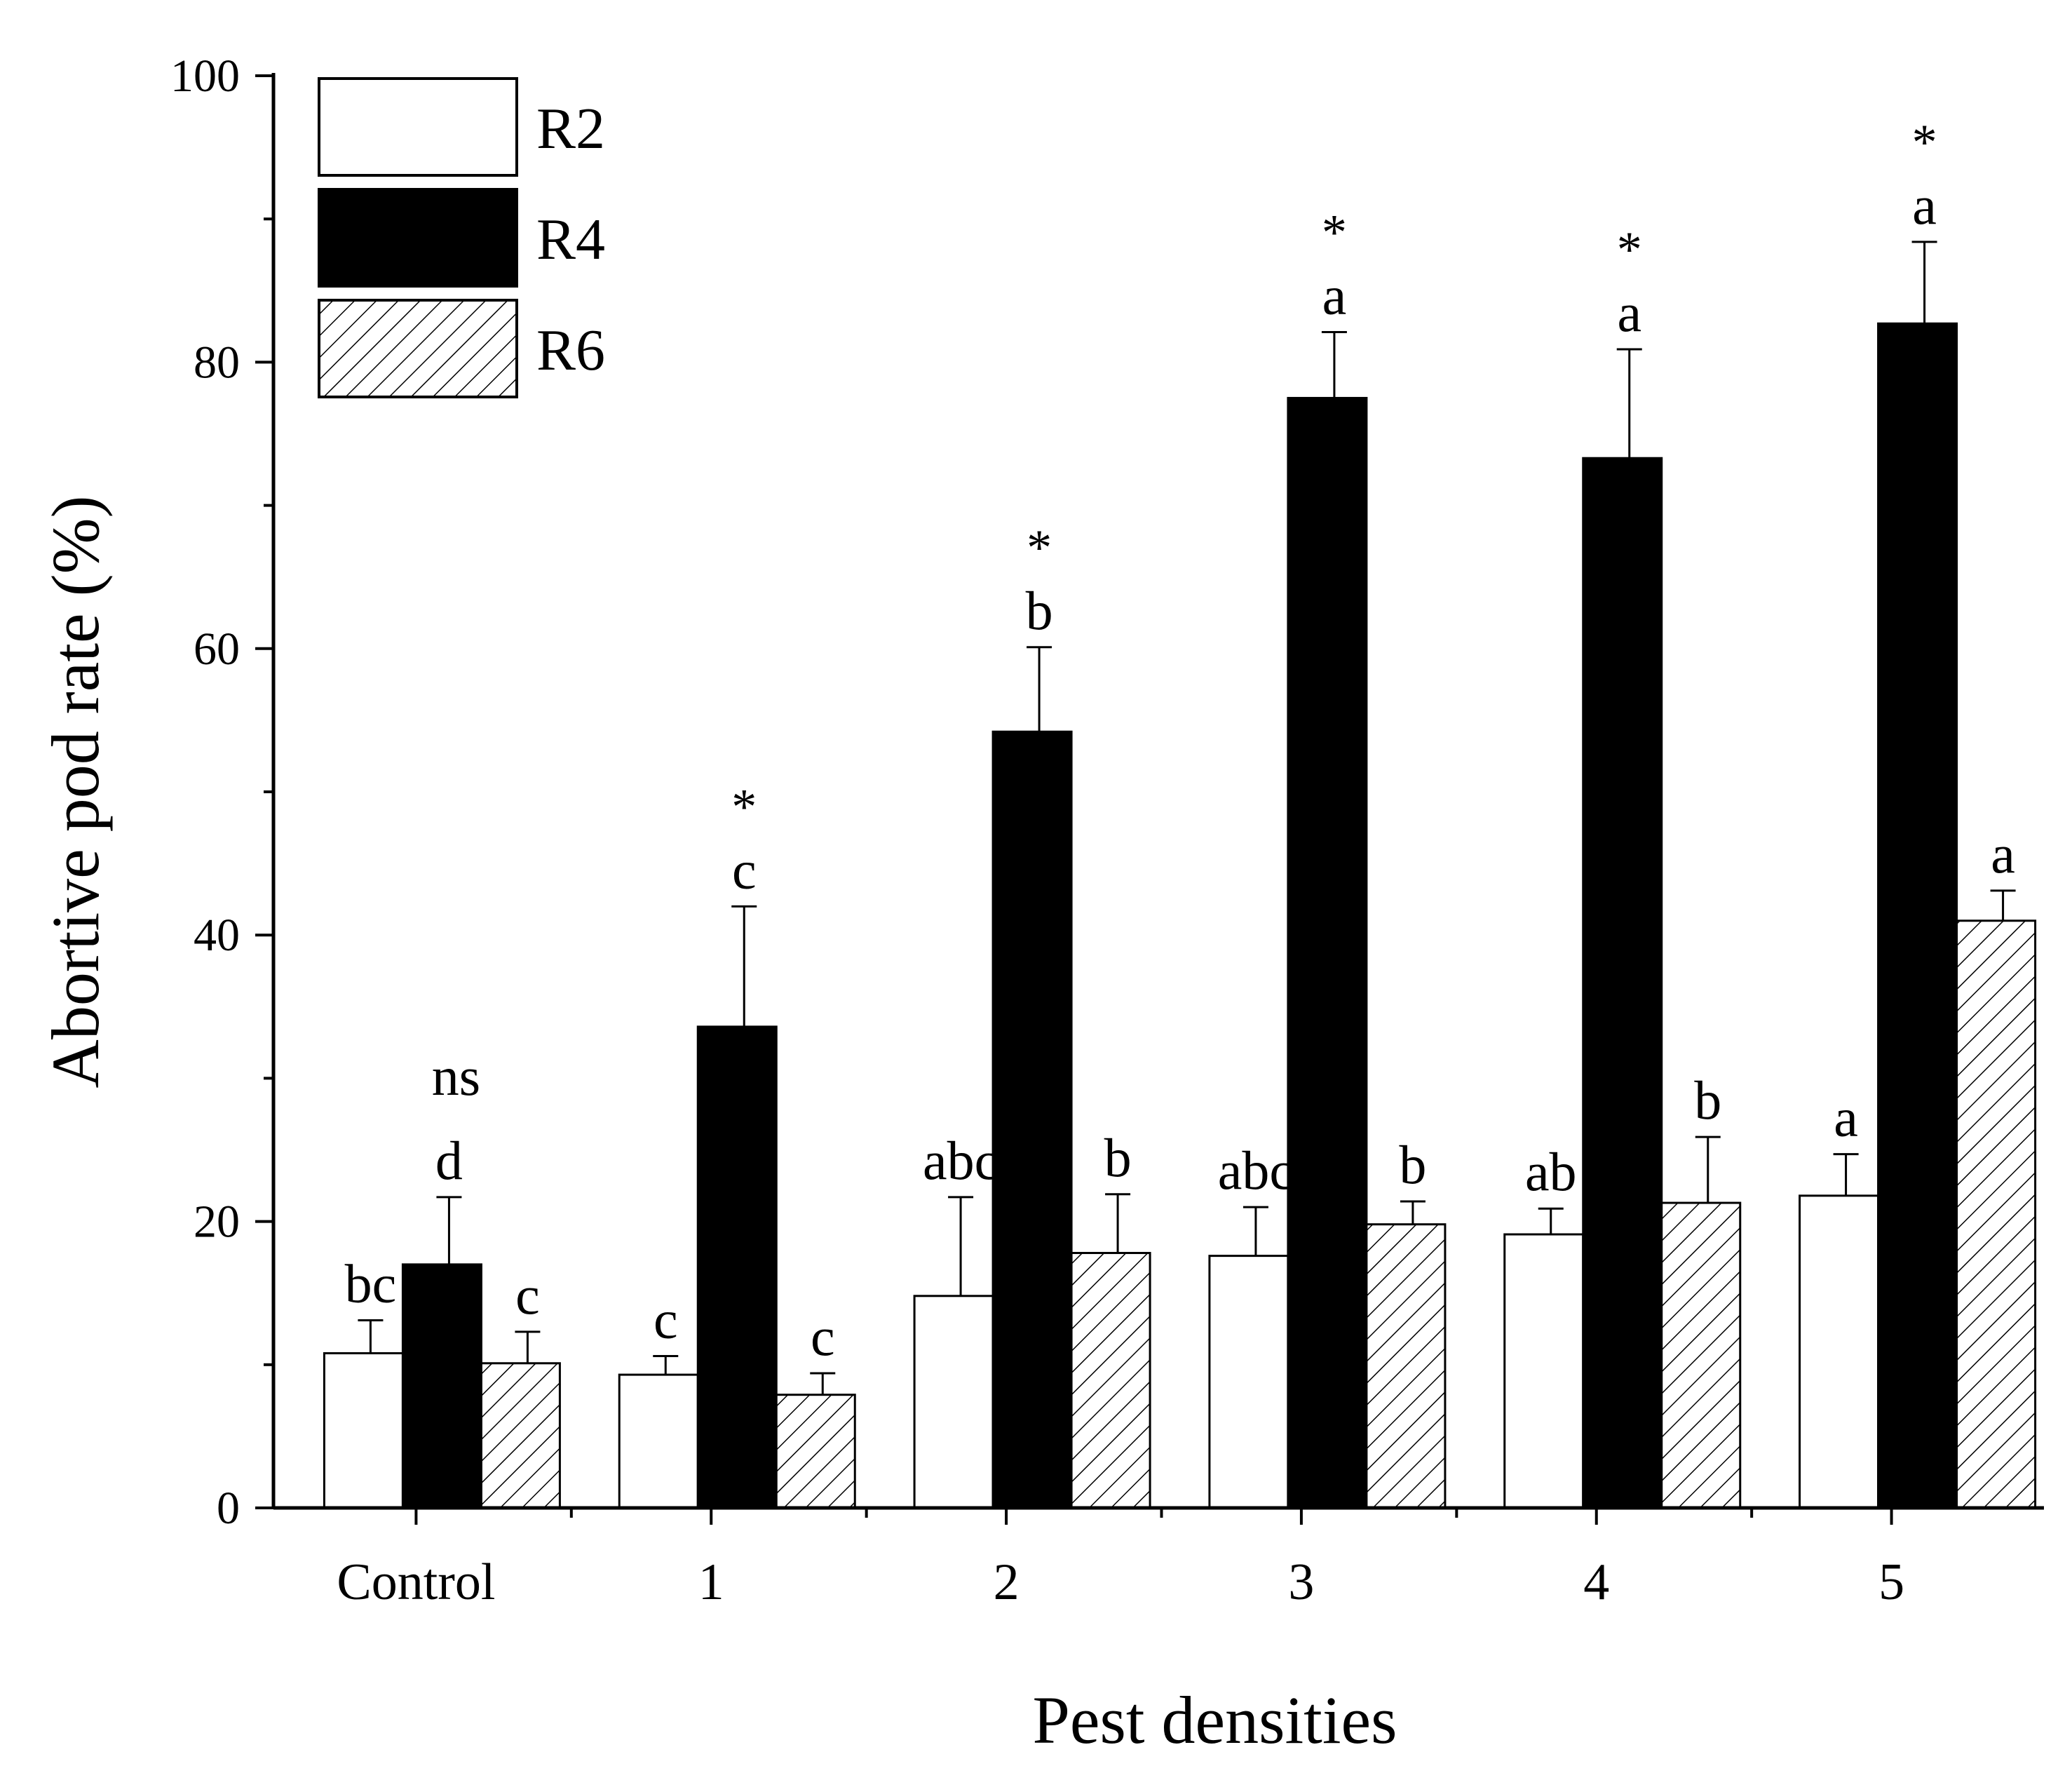  What do you see at coordinates (960, 1160) in the screenshot?
I see `letter-r2-2: abc` at bounding box center [960, 1160].